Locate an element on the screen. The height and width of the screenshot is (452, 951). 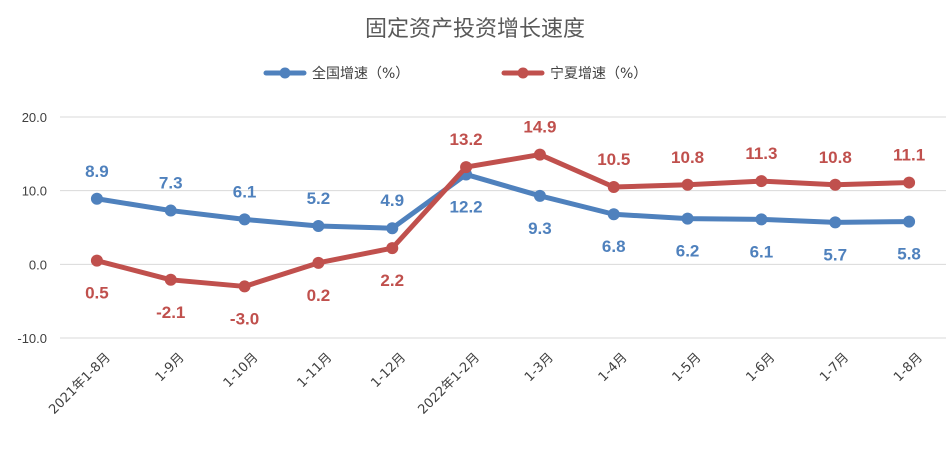
data-label-national: 8.9 is located at coordinates (97, 171).